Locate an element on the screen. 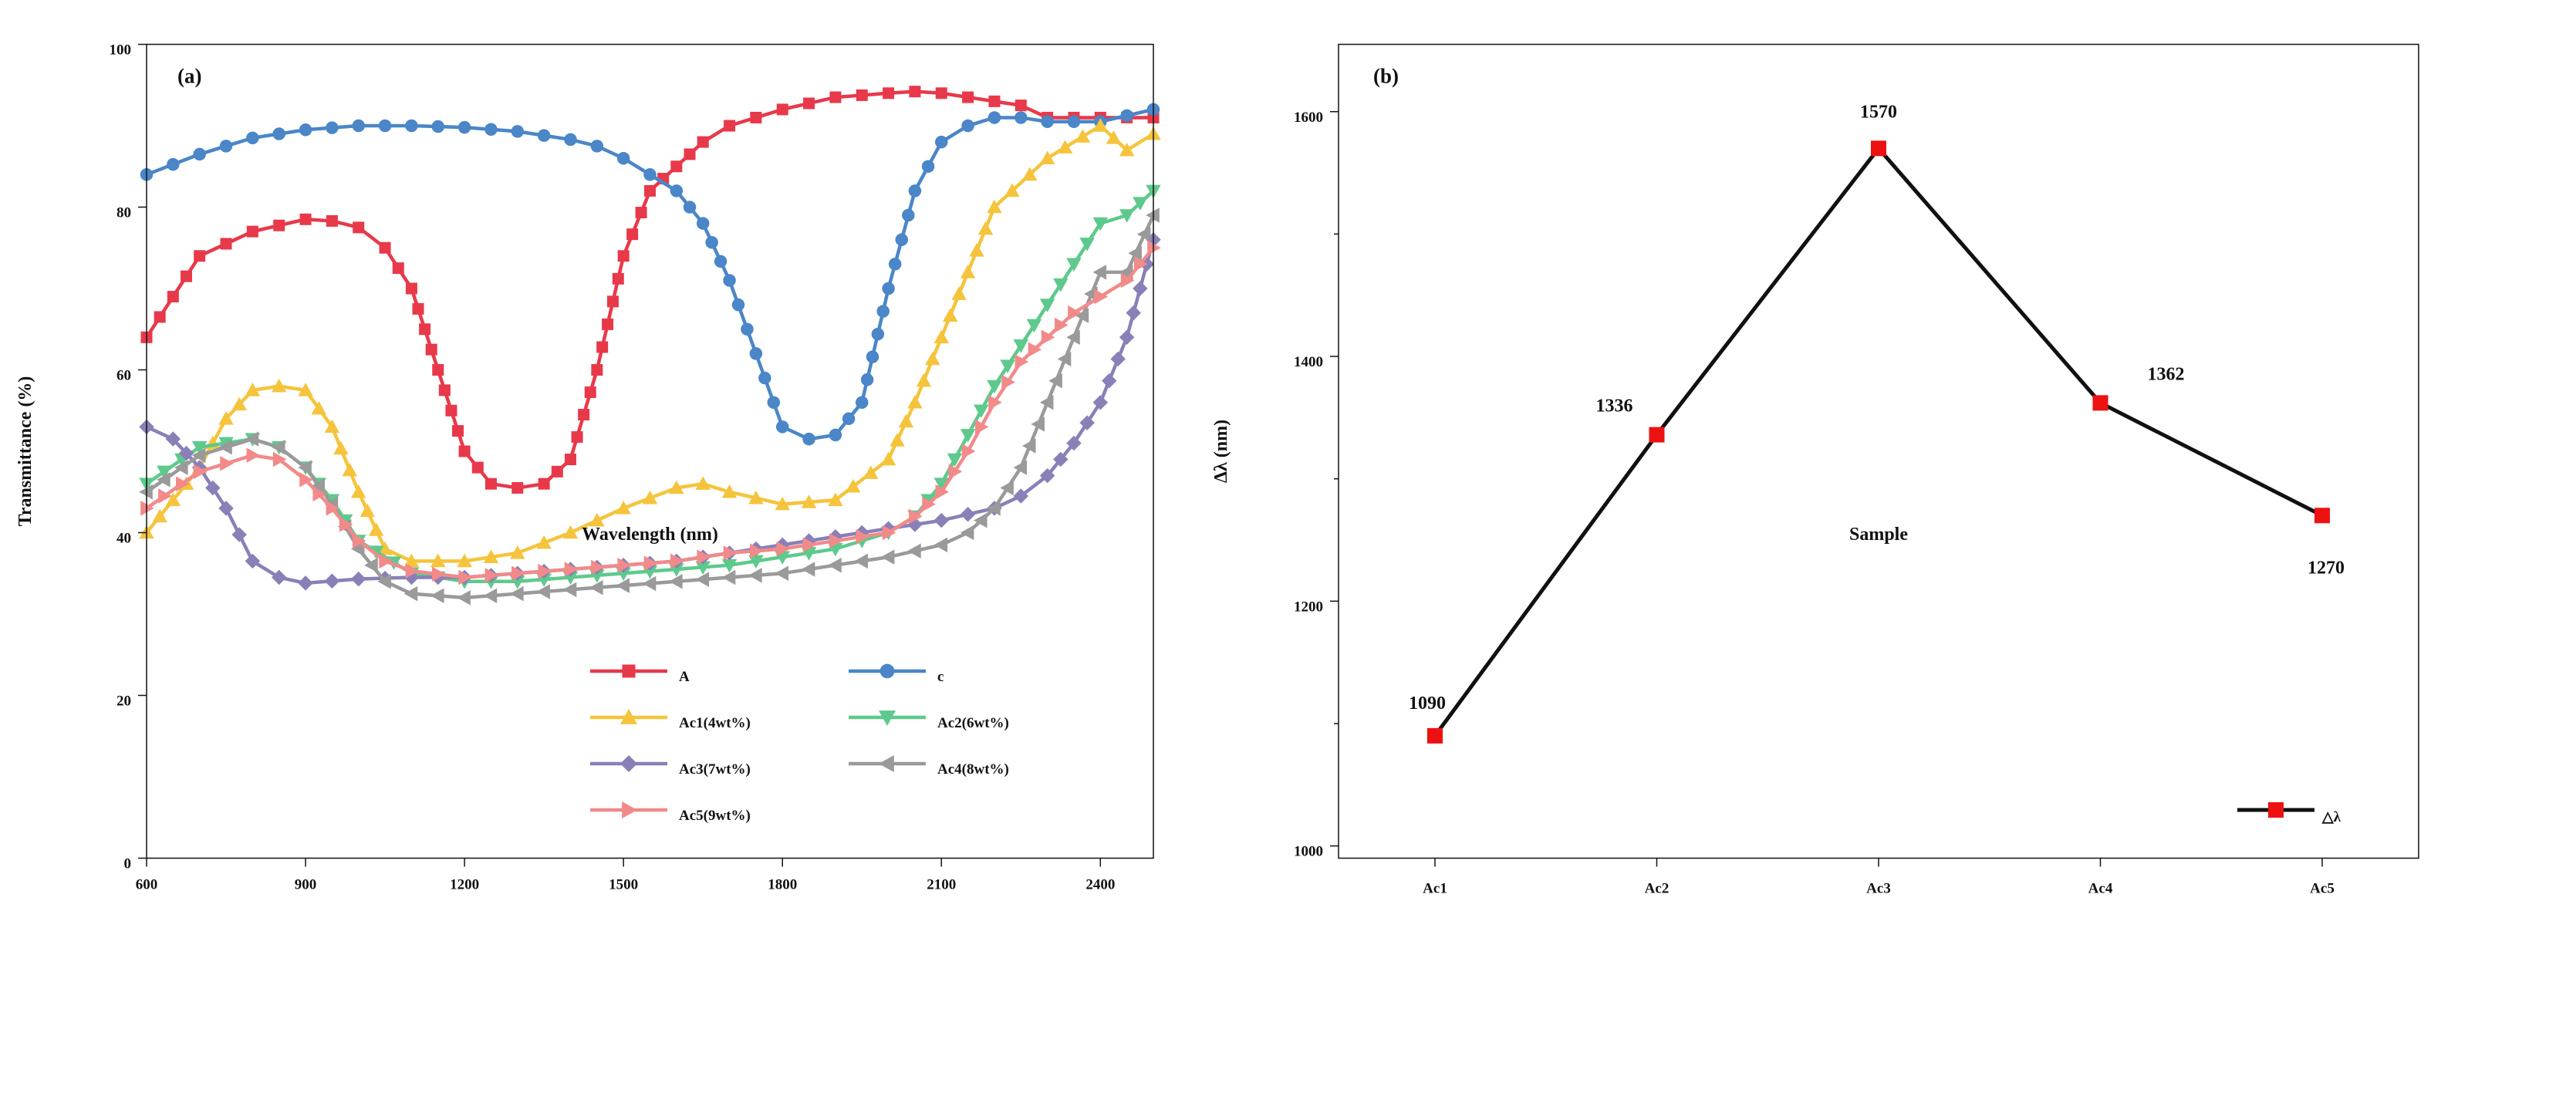  panel-a-x-tick-label: 900 is located at coordinates (306, 885).